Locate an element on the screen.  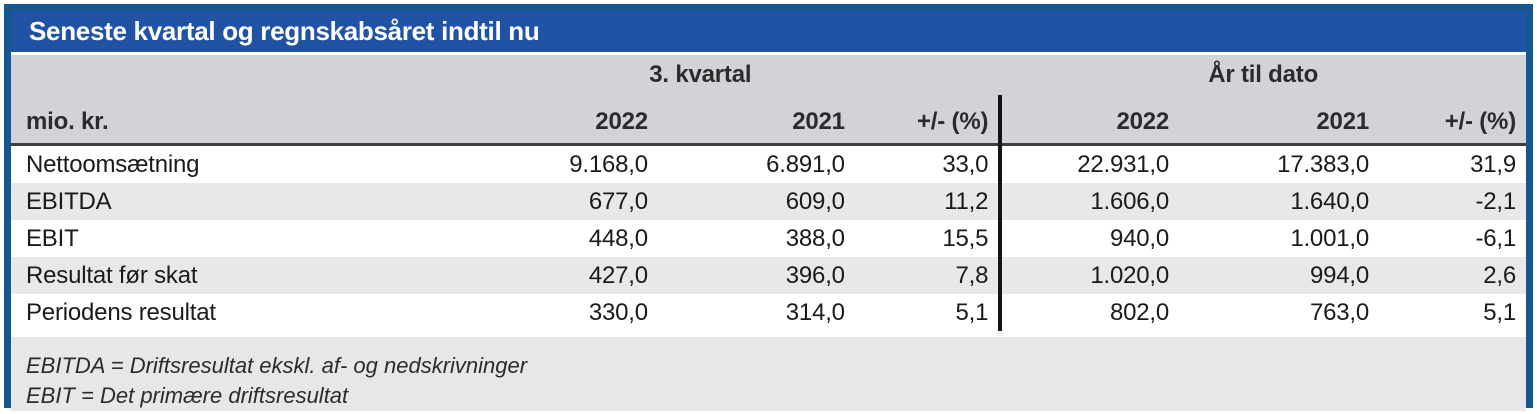
cell-value: 1.001,0 is located at coordinates (1279, 238).